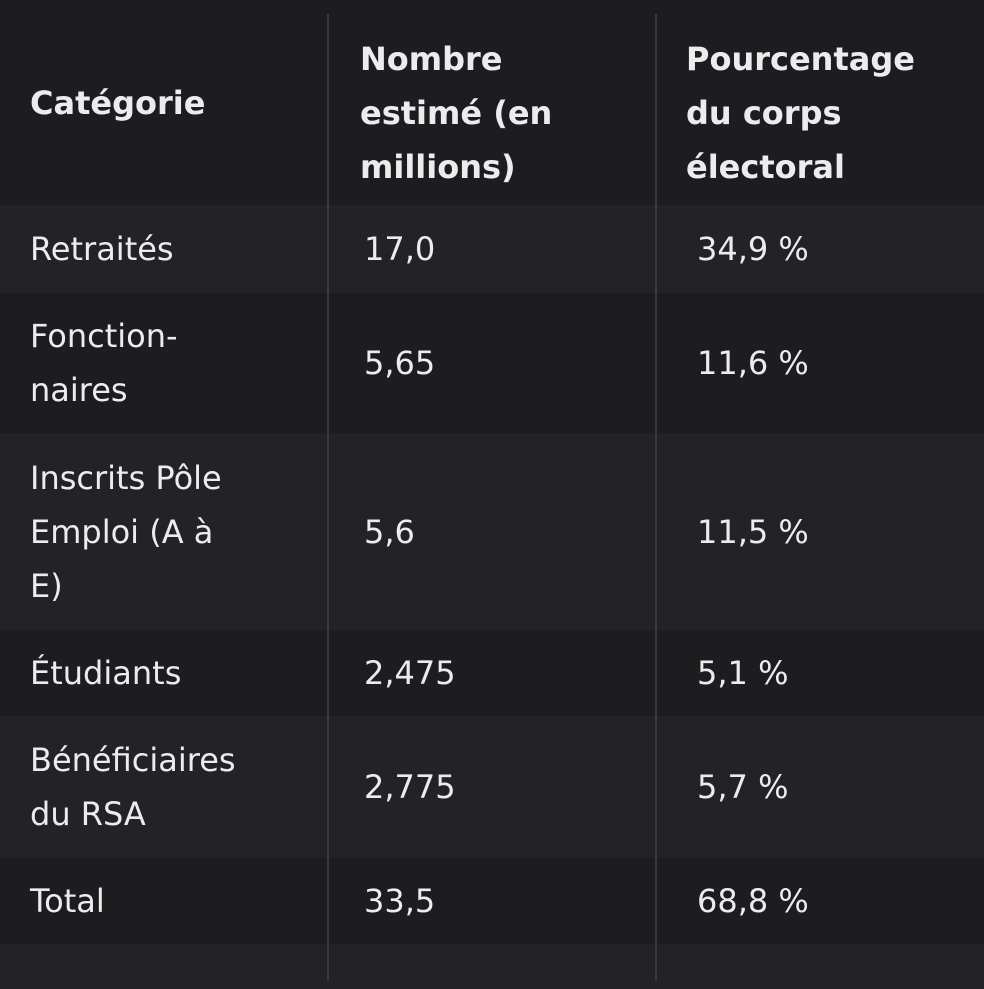 This screenshot has width=984, height=989. Describe the element at coordinates (175, 102) in the screenshot. I see `header-categorie: Catégorie` at that location.